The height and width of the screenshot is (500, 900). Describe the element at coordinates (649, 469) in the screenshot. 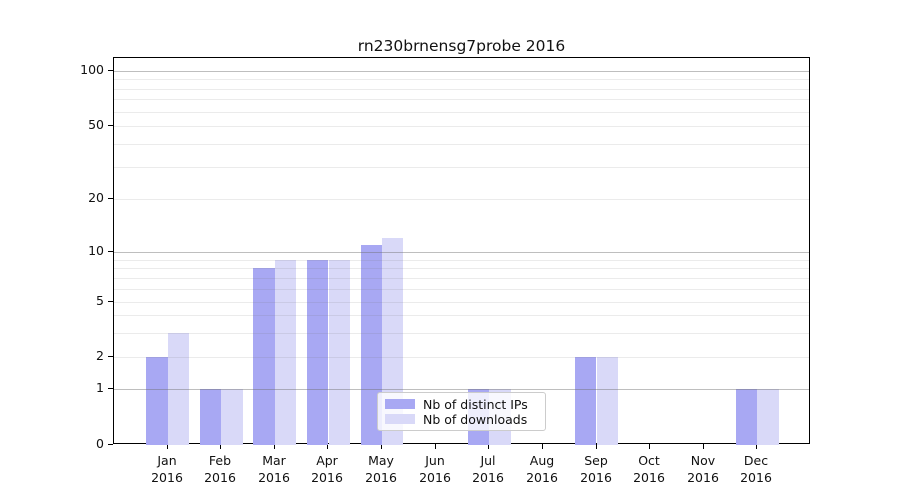

I see `x-axis-tick-label: Oct 2016` at that location.